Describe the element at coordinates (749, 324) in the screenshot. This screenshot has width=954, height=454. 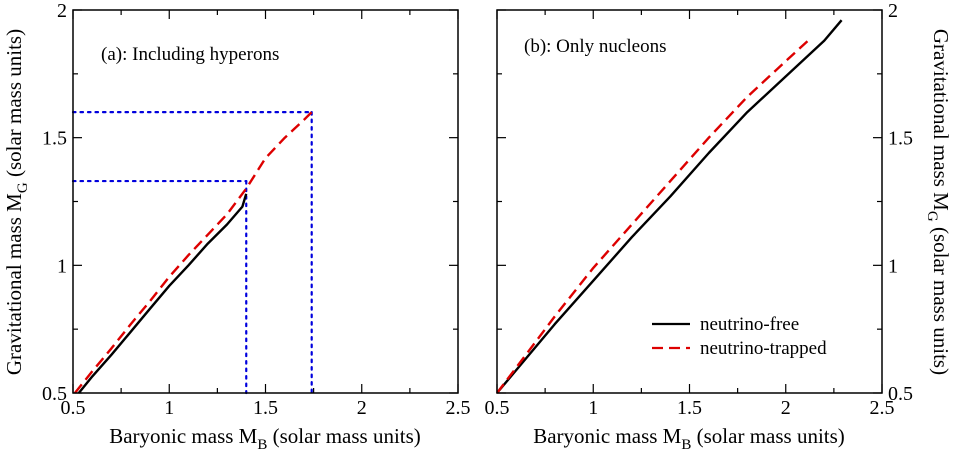
I see `legend-label-neutrino-free: neutrino-free` at that location.